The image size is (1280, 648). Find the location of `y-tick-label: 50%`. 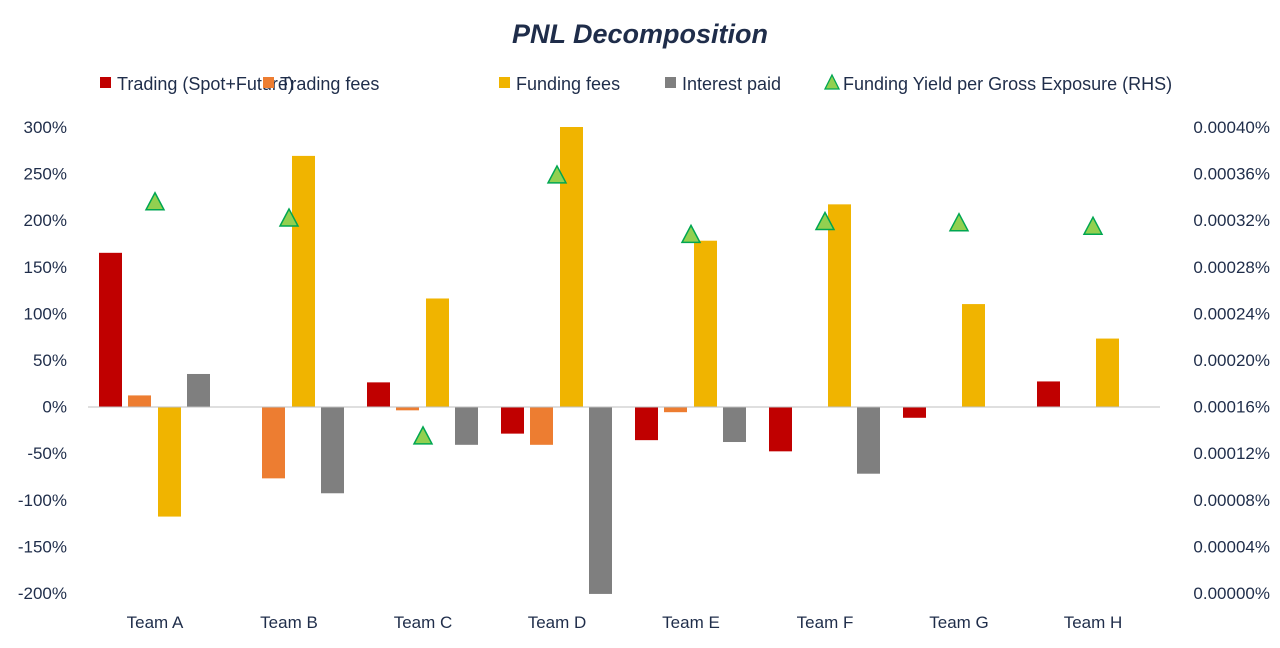

y-tick-label: 50% is located at coordinates (50, 360).